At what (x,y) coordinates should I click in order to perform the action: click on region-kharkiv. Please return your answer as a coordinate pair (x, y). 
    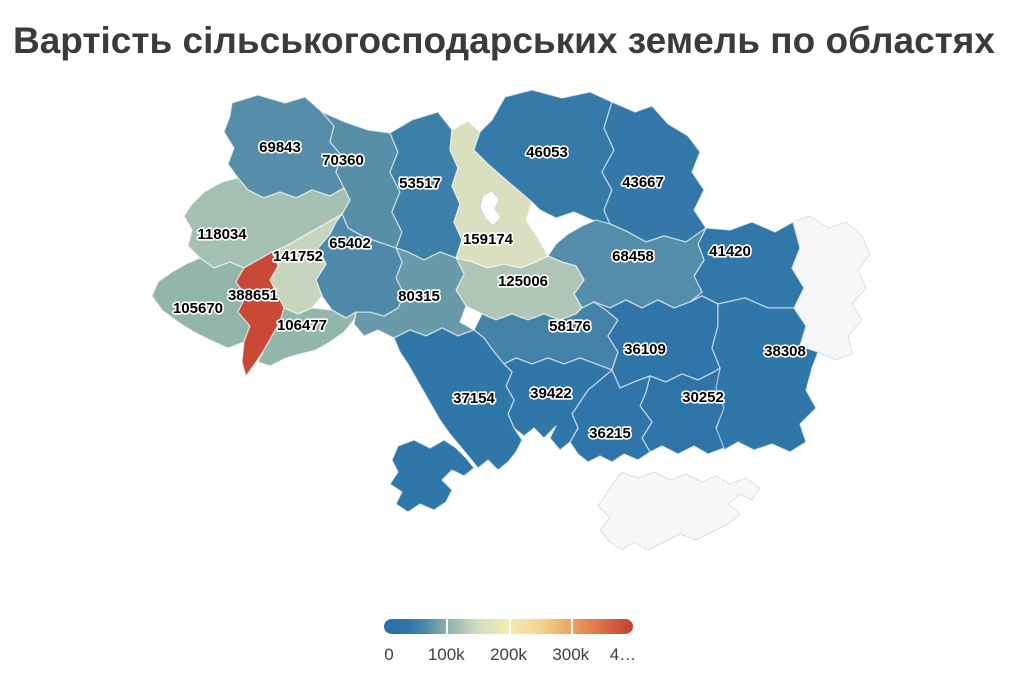
    Looking at the image, I should click on (747, 265).